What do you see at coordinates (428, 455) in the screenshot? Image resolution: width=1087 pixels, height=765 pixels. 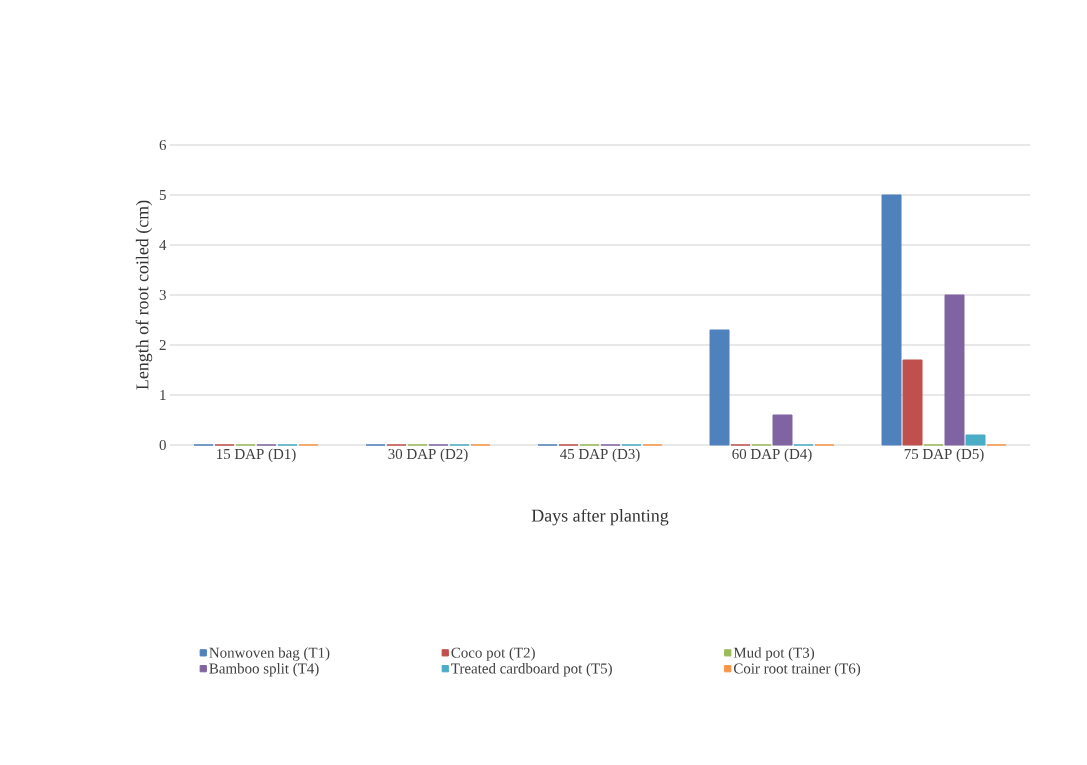 I see `x-tick-label: 30 DAP (D2)` at bounding box center [428, 455].